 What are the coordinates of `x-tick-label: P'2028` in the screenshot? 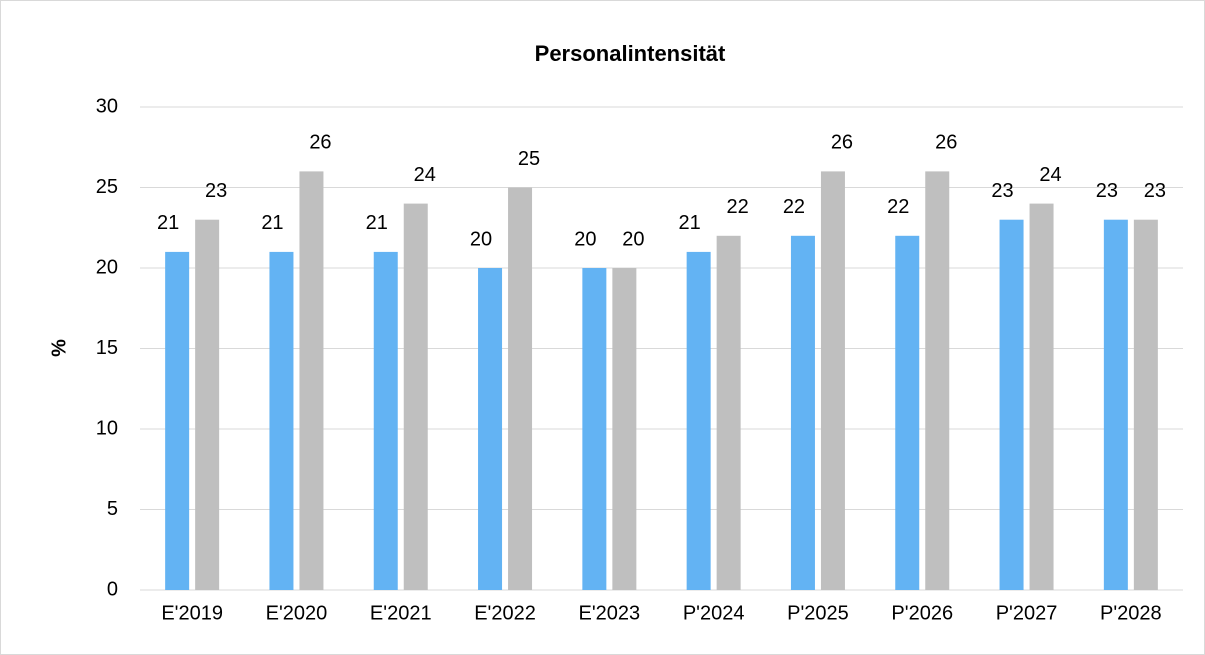 It's located at (1131, 613).